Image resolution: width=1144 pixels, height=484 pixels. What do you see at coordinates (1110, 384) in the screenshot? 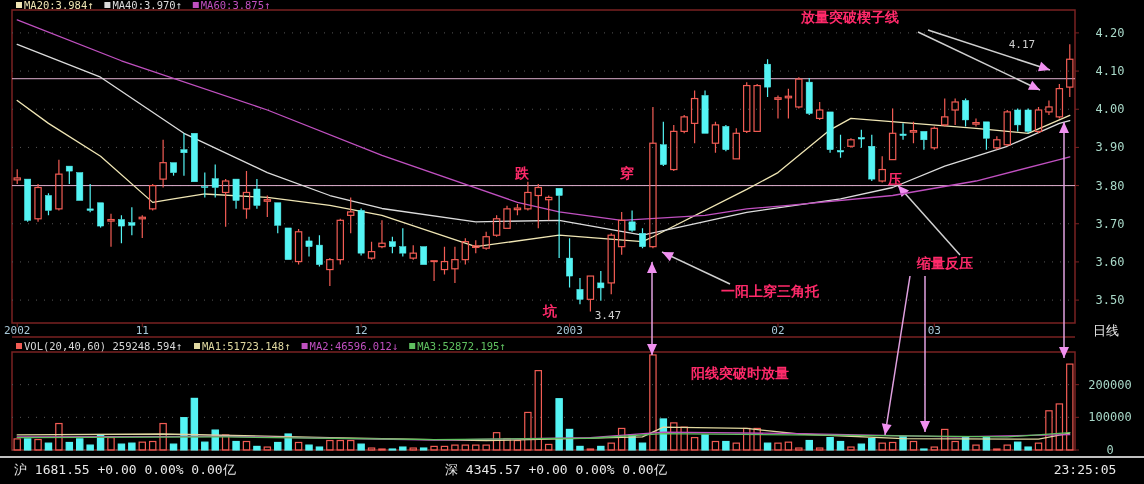
I see `y-tick-label: 200000` at bounding box center [1110, 384].